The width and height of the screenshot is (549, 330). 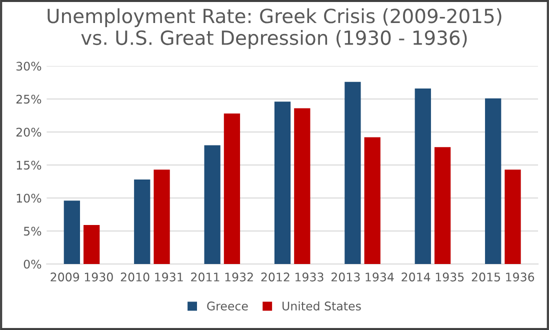 I want to click on x-tick-label: 2010 1931, so click(x=151, y=277).